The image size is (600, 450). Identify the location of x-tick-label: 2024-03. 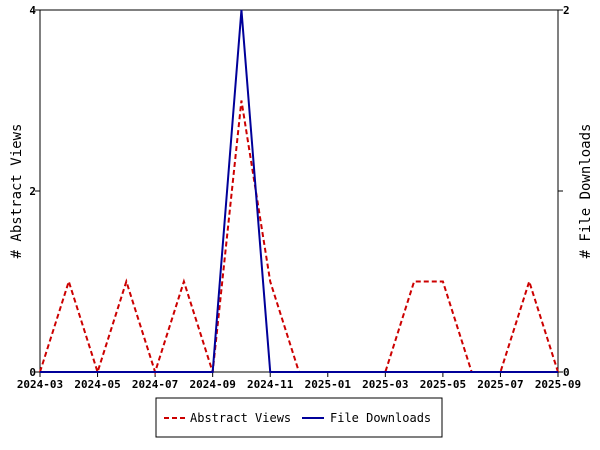
(40, 384).